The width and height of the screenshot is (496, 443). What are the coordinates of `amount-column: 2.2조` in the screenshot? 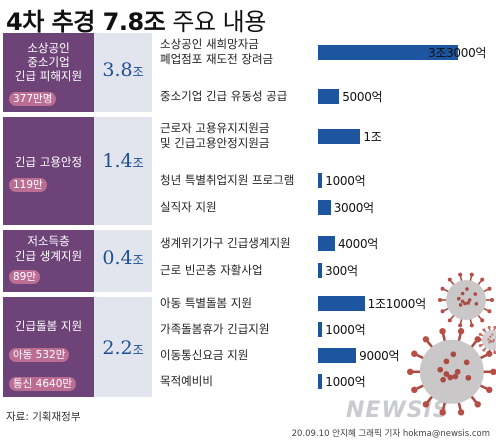 It's located at (123, 347).